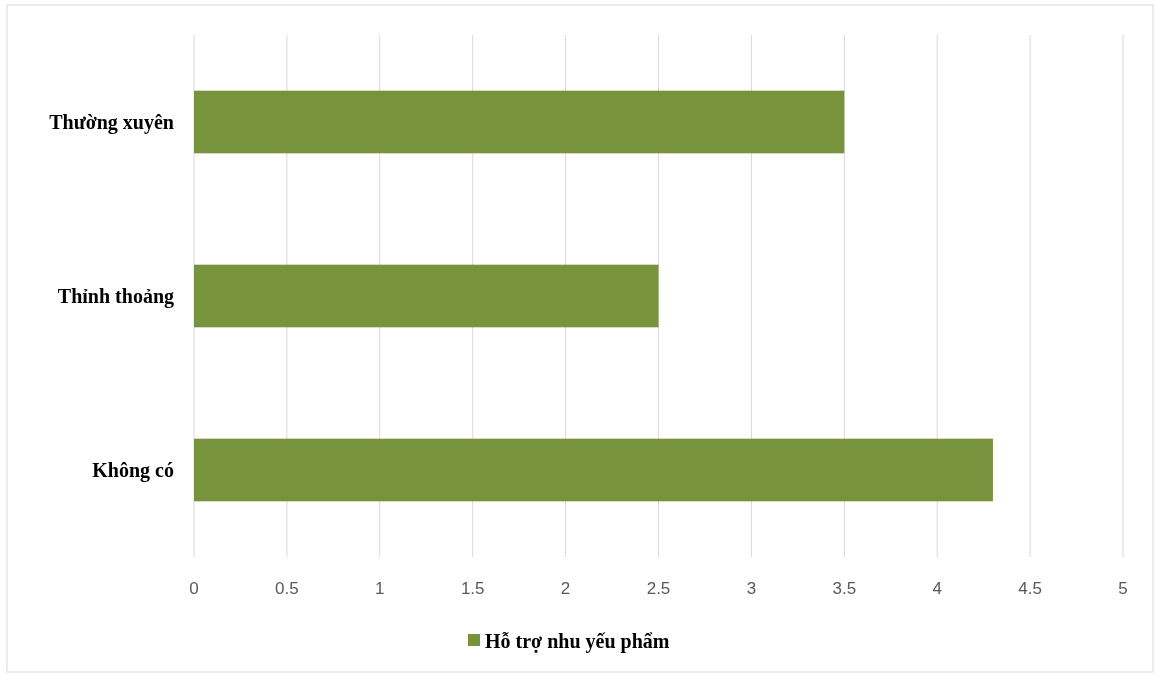 The image size is (1155, 674). What do you see at coordinates (1123, 588) in the screenshot?
I see `x-tick-label: 5` at bounding box center [1123, 588].